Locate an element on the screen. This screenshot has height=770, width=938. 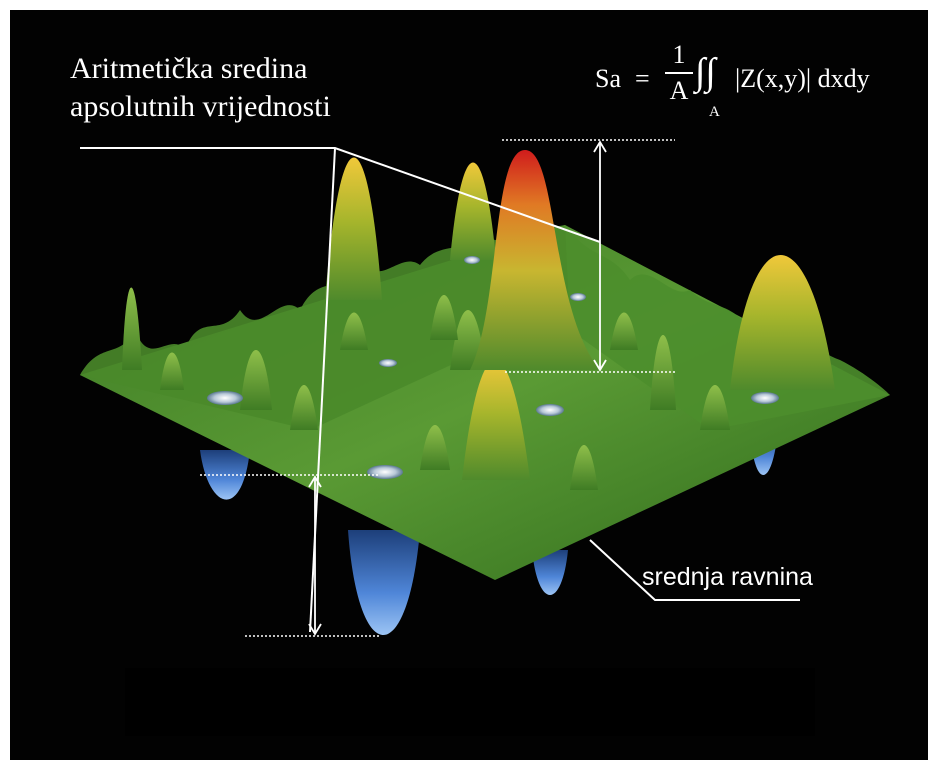
peak-back is located at coordinates (473, 211).